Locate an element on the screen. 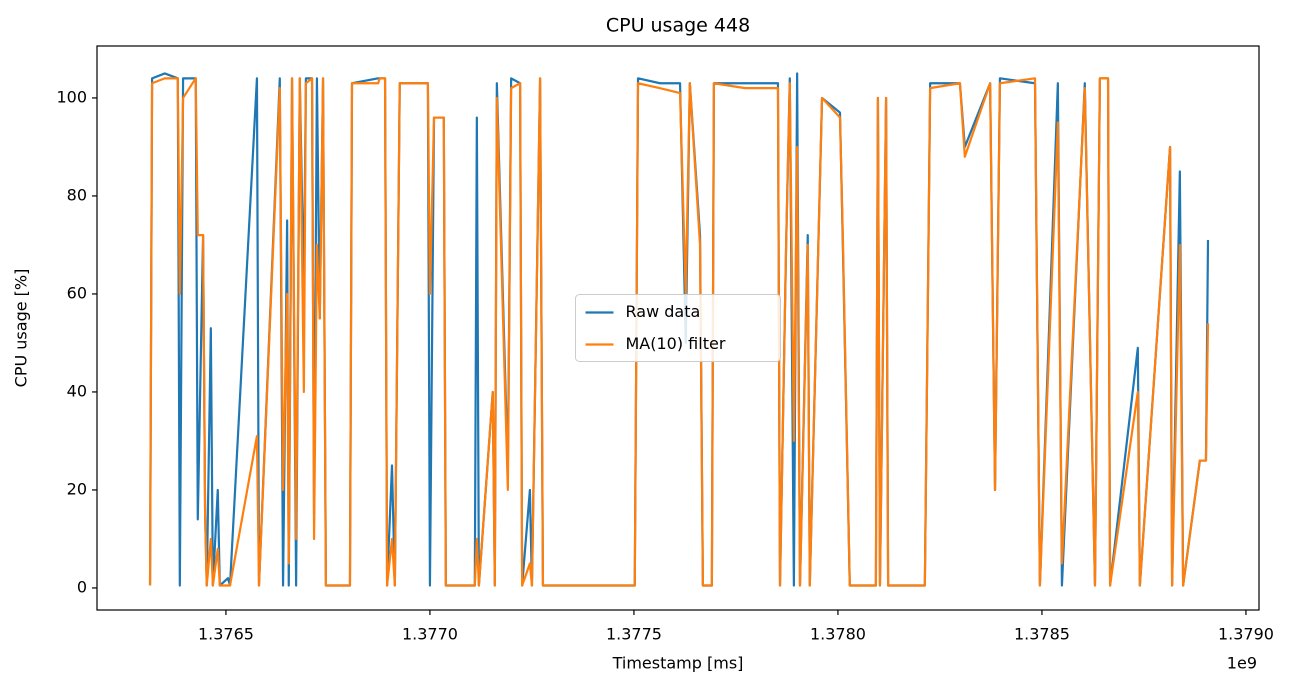 The height and width of the screenshot is (694, 1296). x-tick-label: 1.3785 is located at coordinates (1042, 634).